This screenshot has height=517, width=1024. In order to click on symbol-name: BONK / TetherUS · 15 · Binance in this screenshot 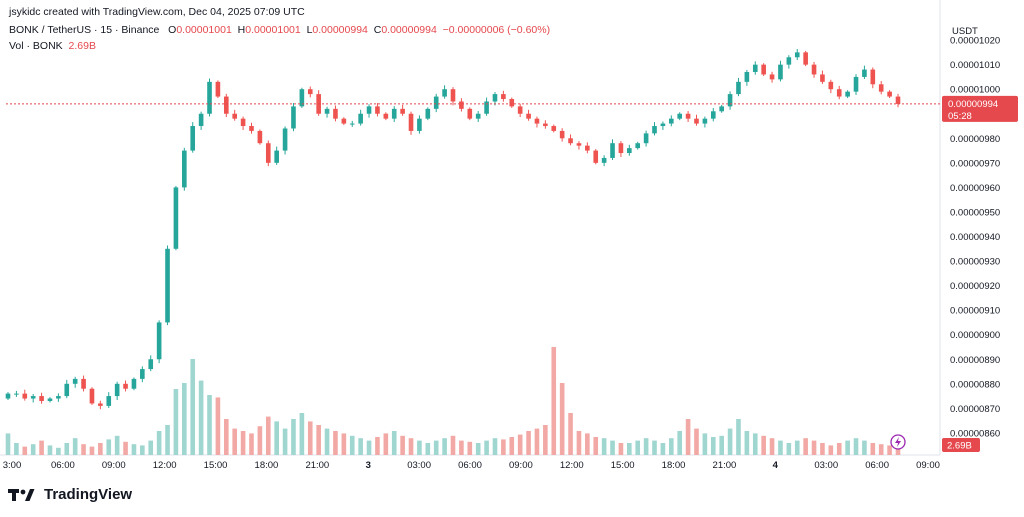, I will do `click(84, 30)`.